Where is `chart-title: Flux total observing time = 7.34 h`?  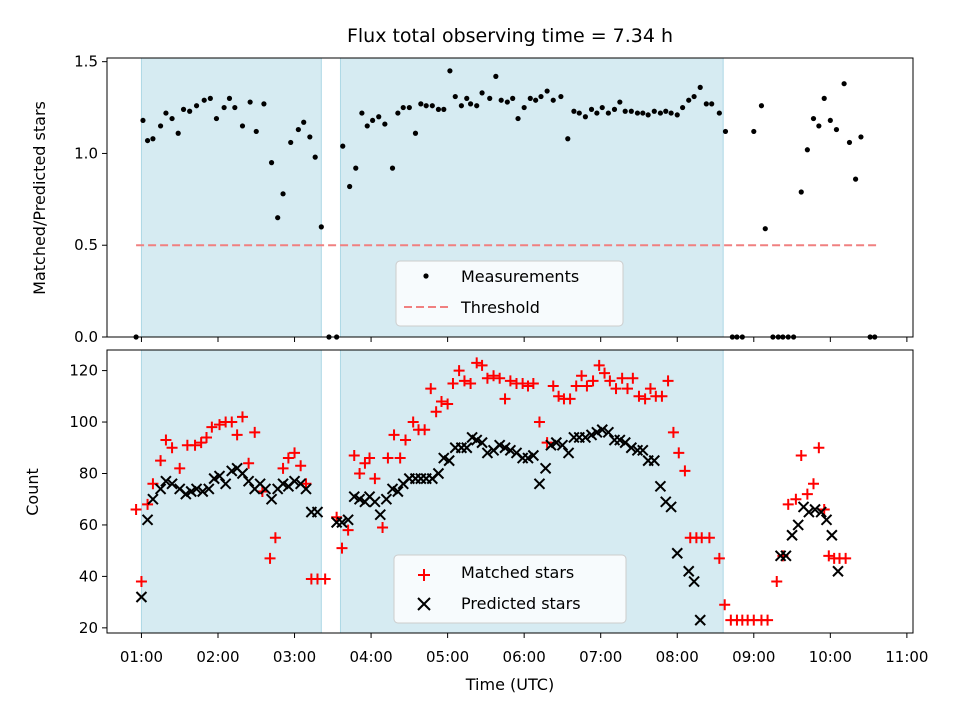
chart-title: Flux total observing time = 7.34 h is located at coordinates (510, 36).